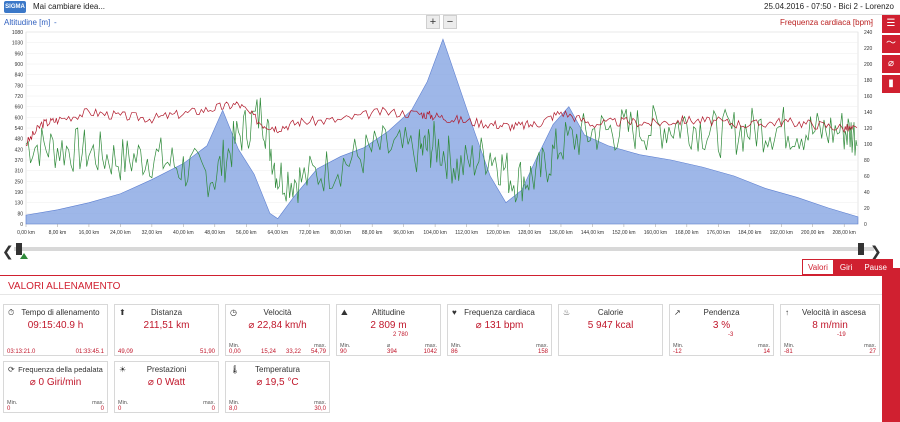  Describe the element at coordinates (246, 233) in the screenshot. I see `x-tick: 56,00 km` at that location.